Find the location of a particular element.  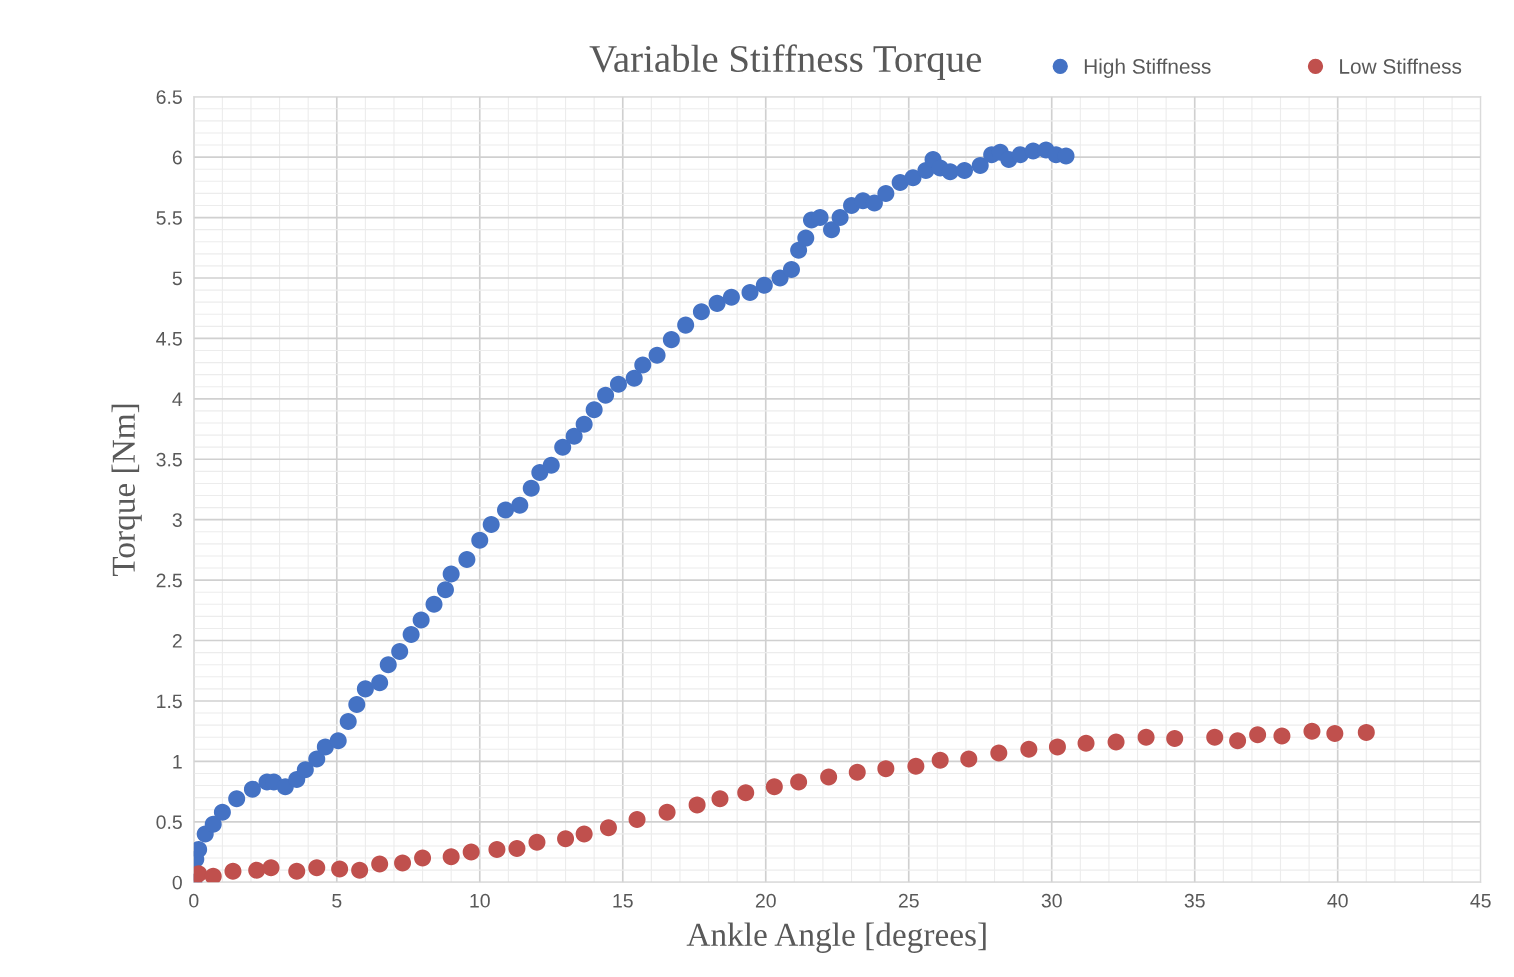

y-tick-label: 3 is located at coordinates (177, 520).